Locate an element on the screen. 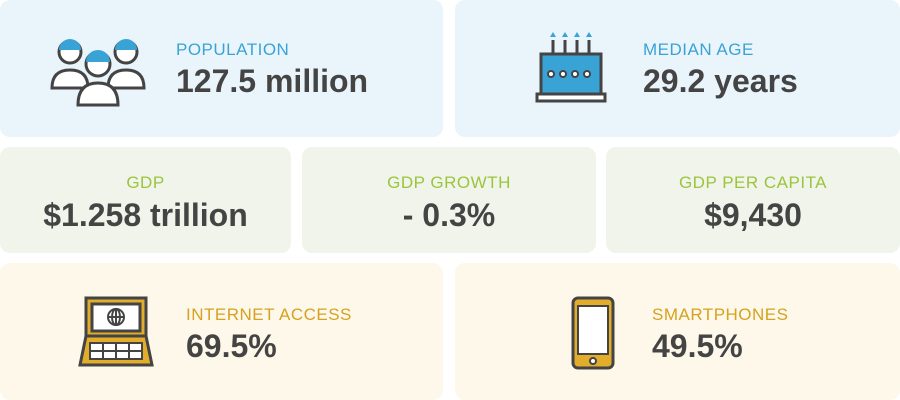 This screenshot has height=400, width=900. card-label: GDP GROWTH is located at coordinates (449, 182).